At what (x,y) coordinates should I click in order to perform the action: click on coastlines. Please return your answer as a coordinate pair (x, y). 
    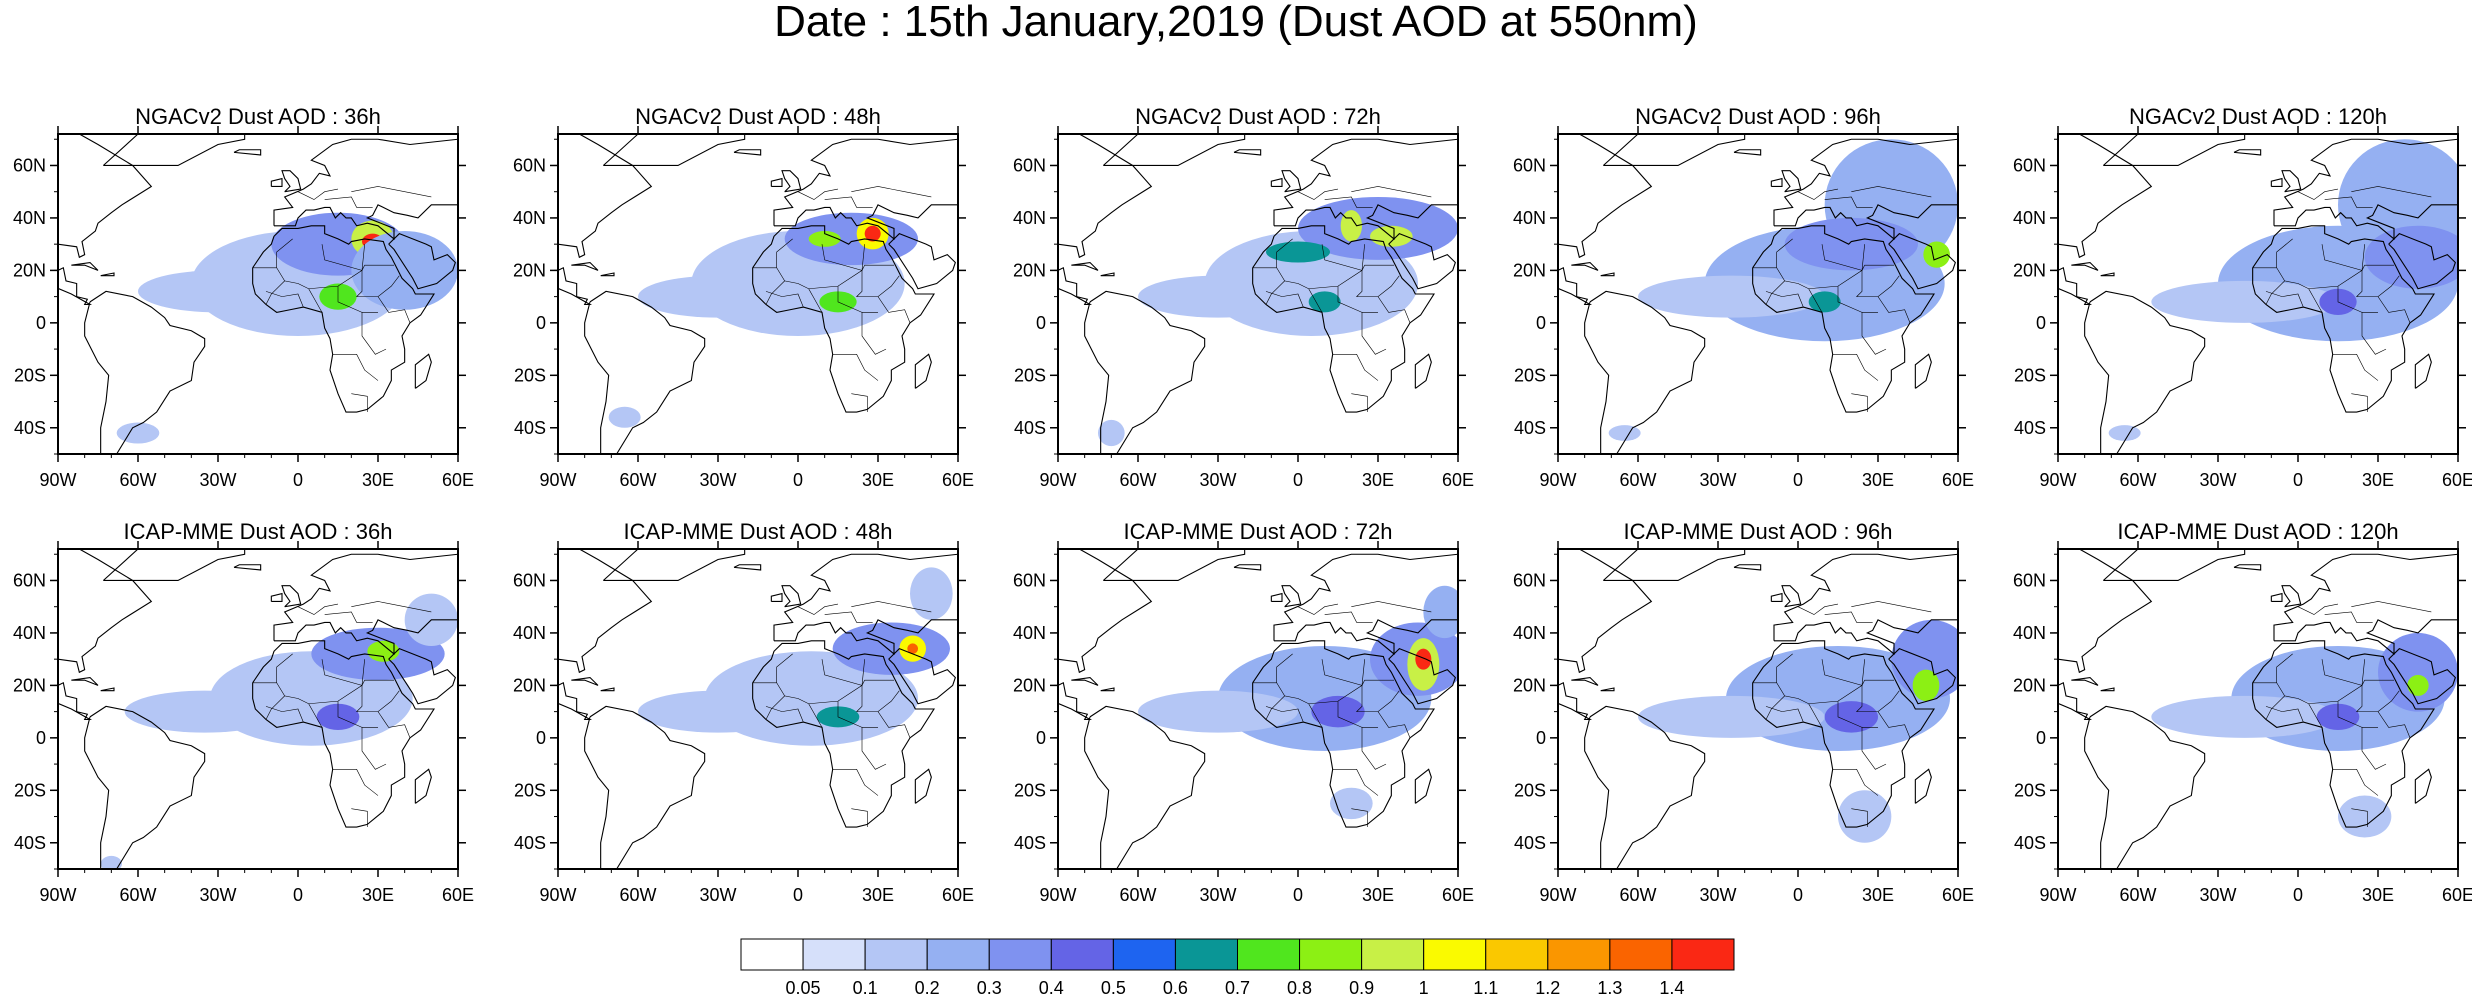
    Looking at the image, I should click on (2258, 709).